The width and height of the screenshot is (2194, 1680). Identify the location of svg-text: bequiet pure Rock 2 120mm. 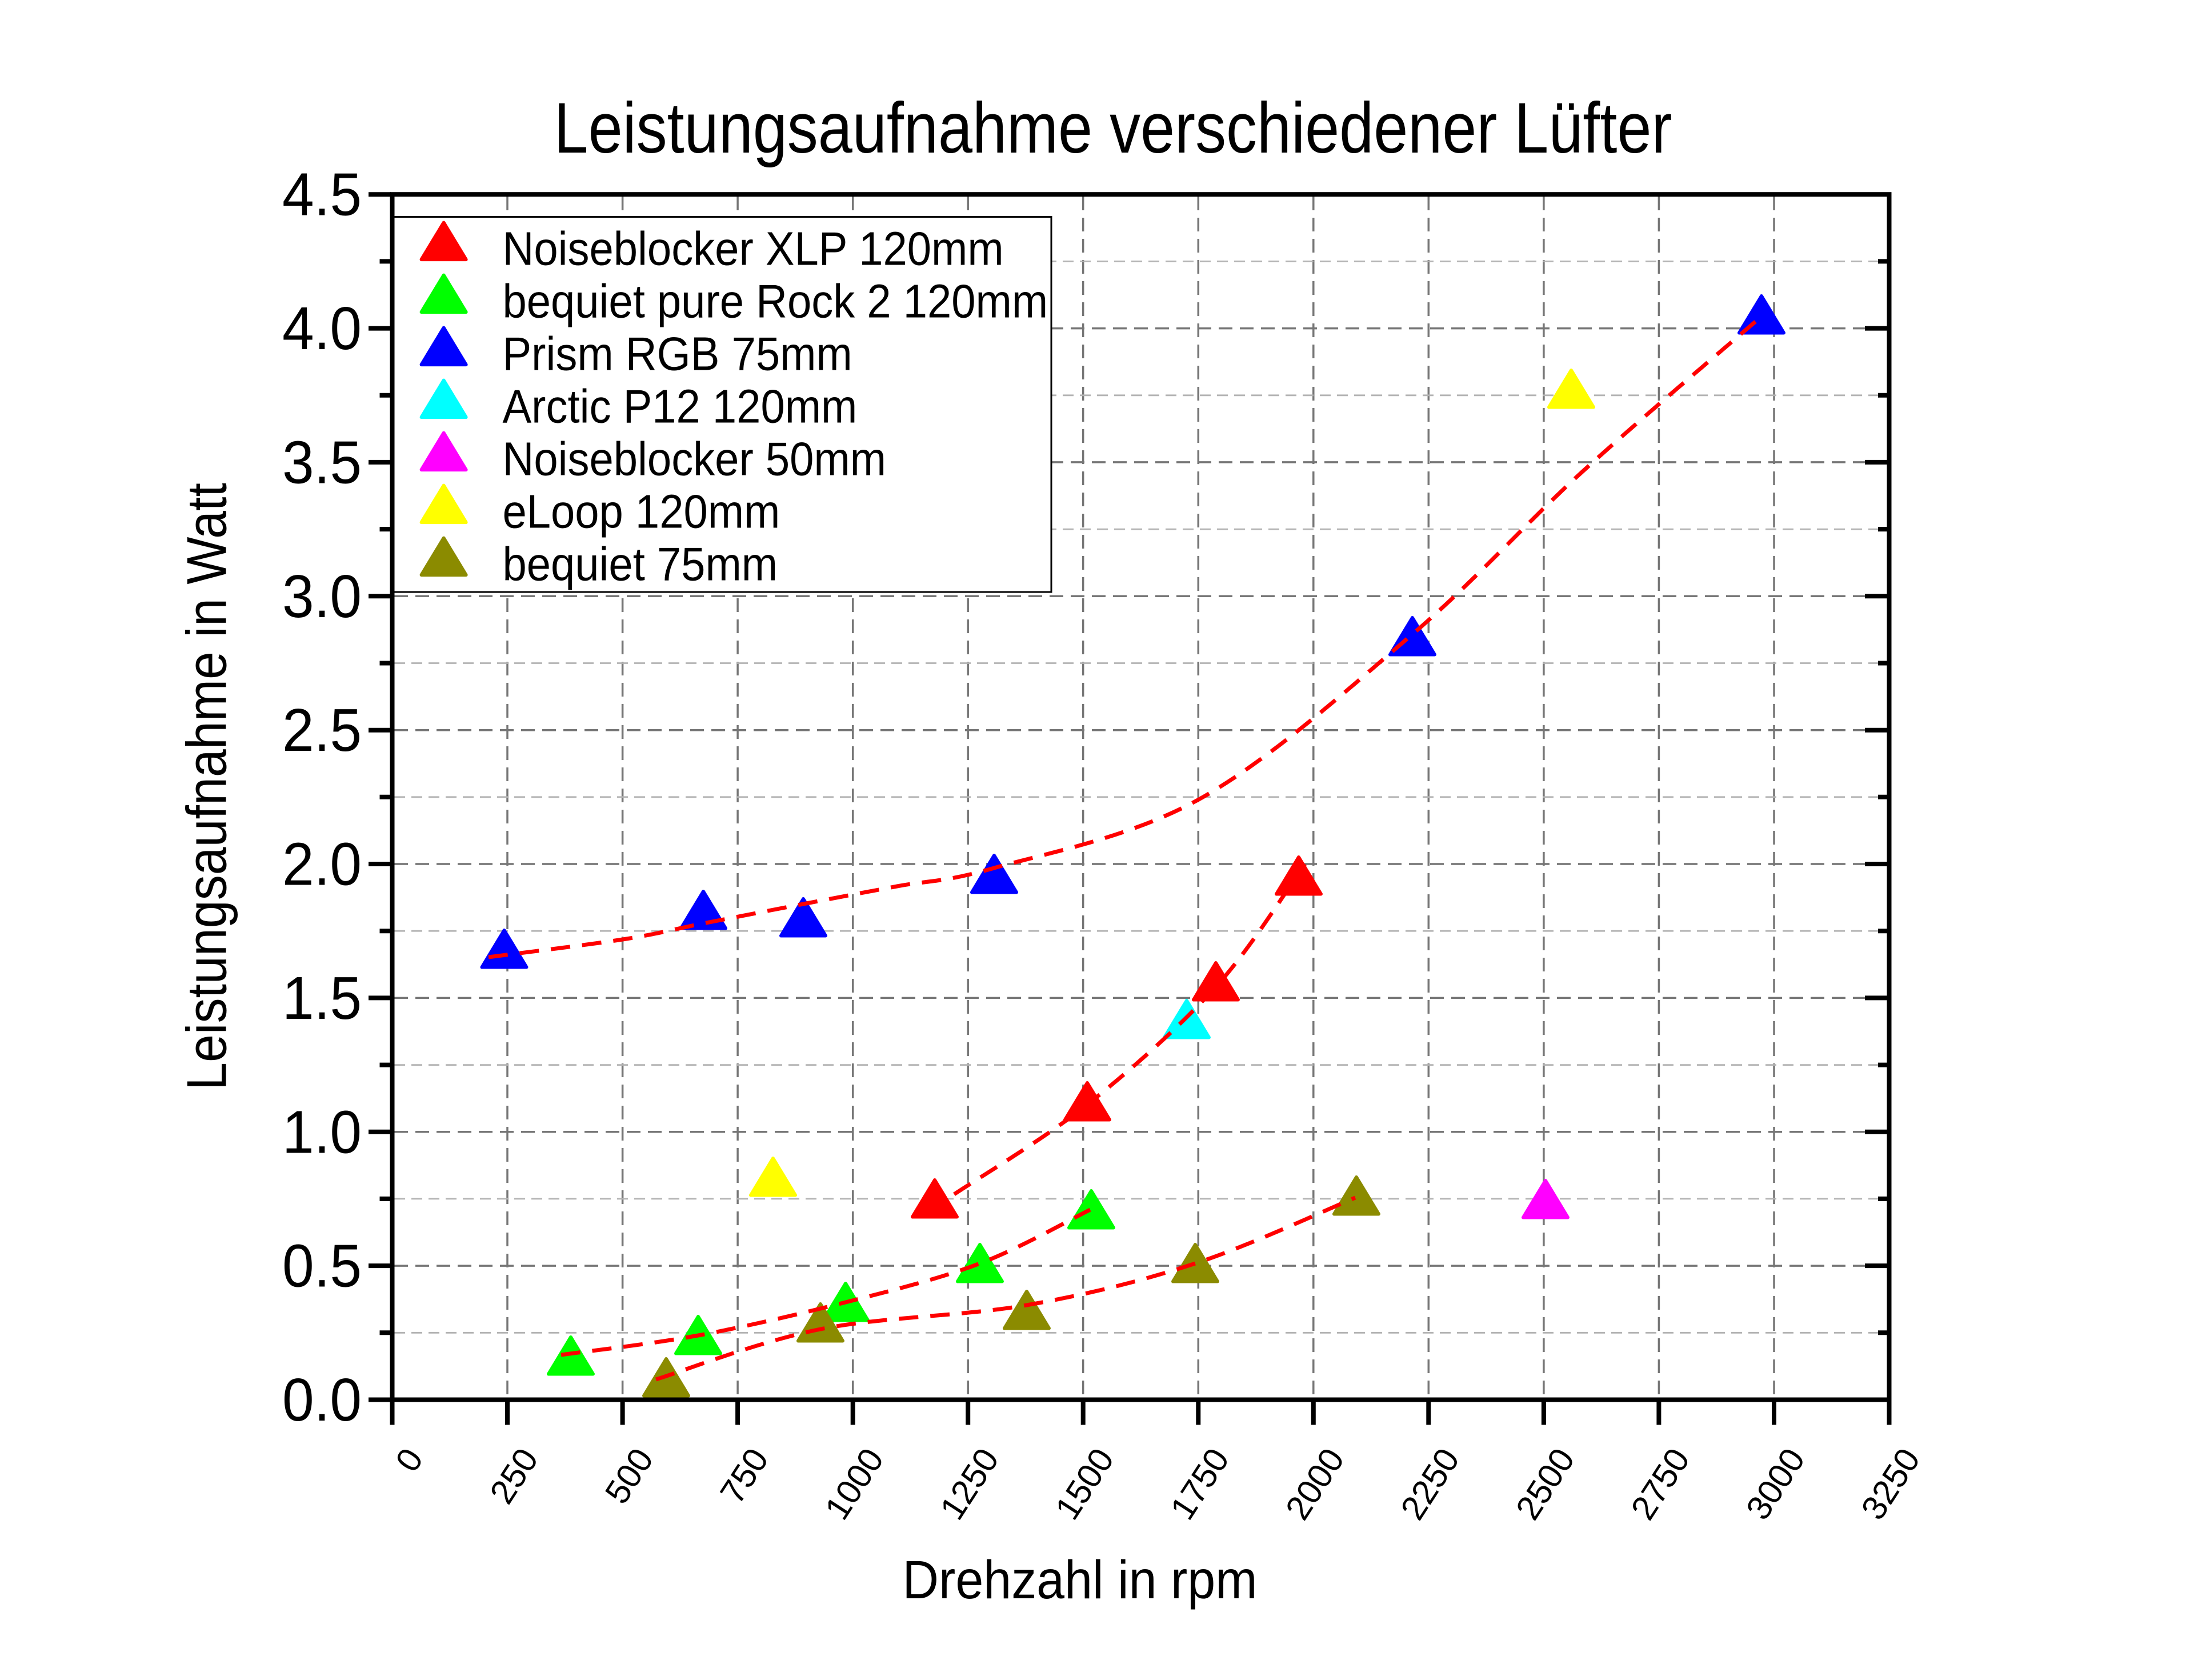
(776, 300).